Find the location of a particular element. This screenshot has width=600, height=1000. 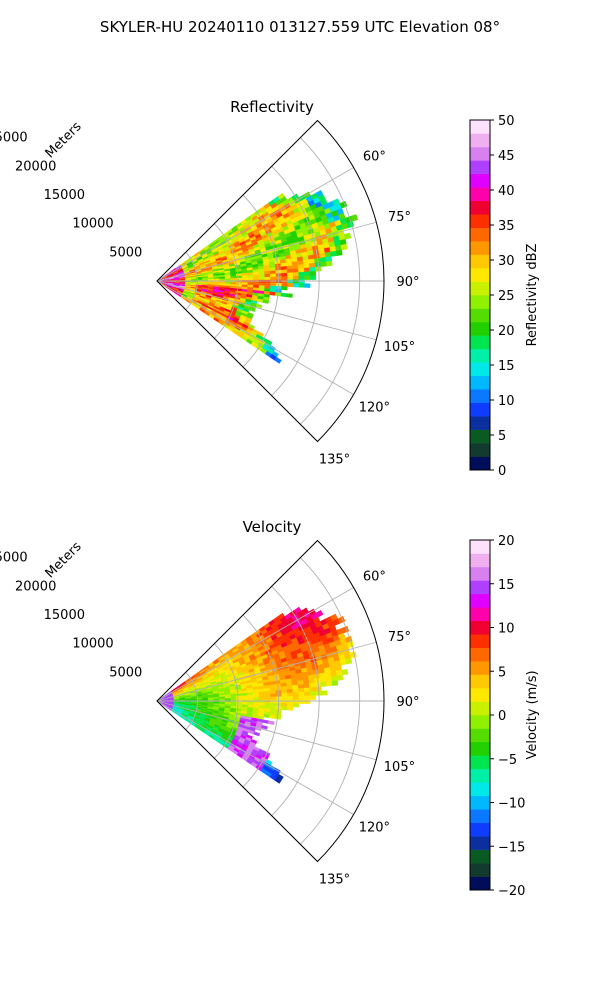

colorbar-tick-label: 50 is located at coordinates (506, 121).